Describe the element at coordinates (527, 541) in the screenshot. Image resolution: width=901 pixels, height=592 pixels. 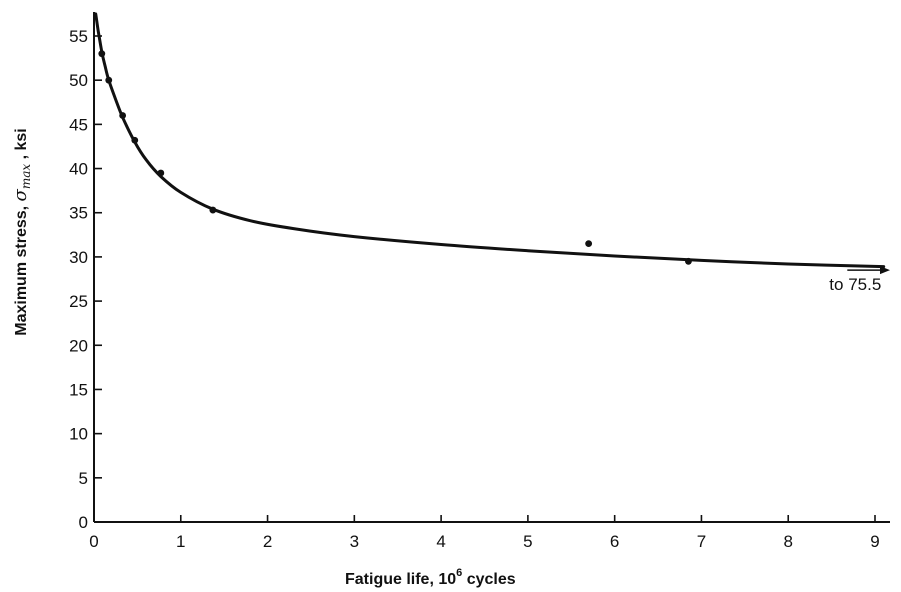
I see `x-tick-label: 5` at that location.